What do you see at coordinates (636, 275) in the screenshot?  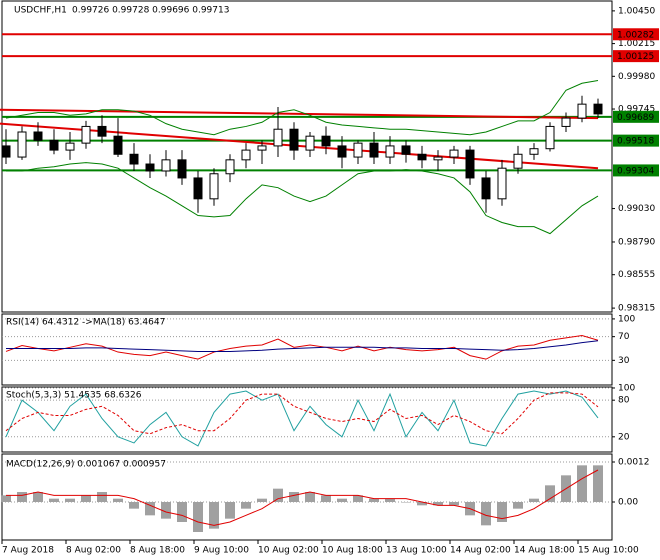 I see `y-tick-label: 0.98555` at bounding box center [636, 275].